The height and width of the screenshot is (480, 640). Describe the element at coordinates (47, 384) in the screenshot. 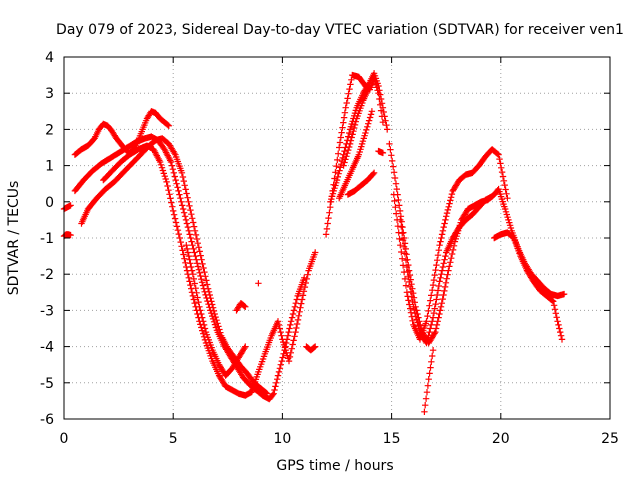

I see `y-tick-label: -5` at that location.